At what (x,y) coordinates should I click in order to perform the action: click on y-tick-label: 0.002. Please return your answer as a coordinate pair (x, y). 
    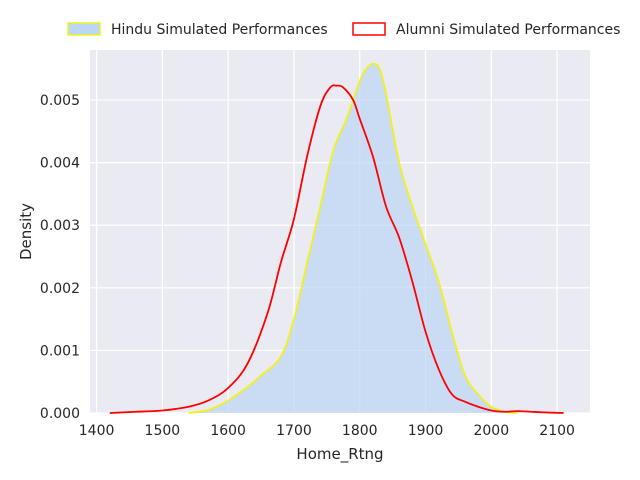
    Looking at the image, I should click on (60, 289).